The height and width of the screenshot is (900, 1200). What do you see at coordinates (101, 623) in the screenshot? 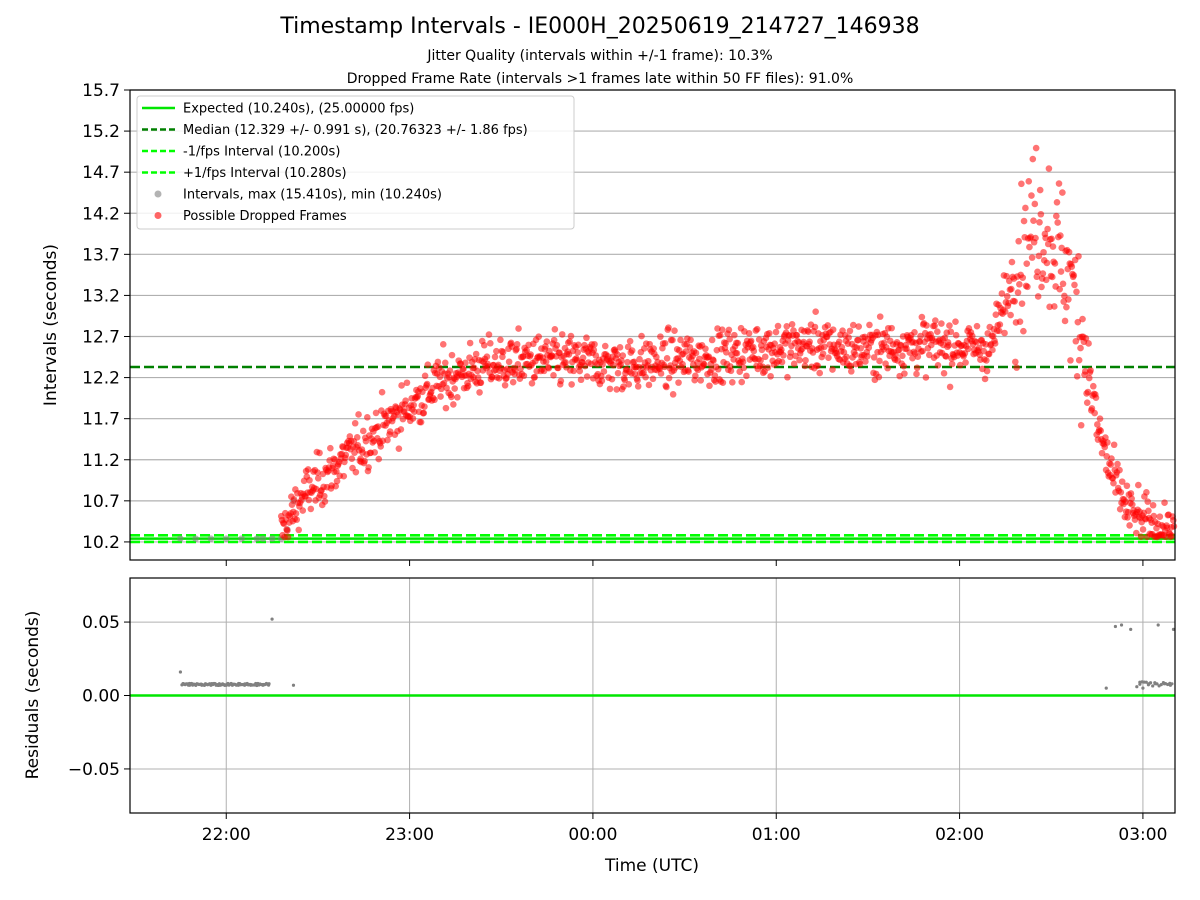
I see `bottom-y-tick-label: 0.05` at bounding box center [101, 623].